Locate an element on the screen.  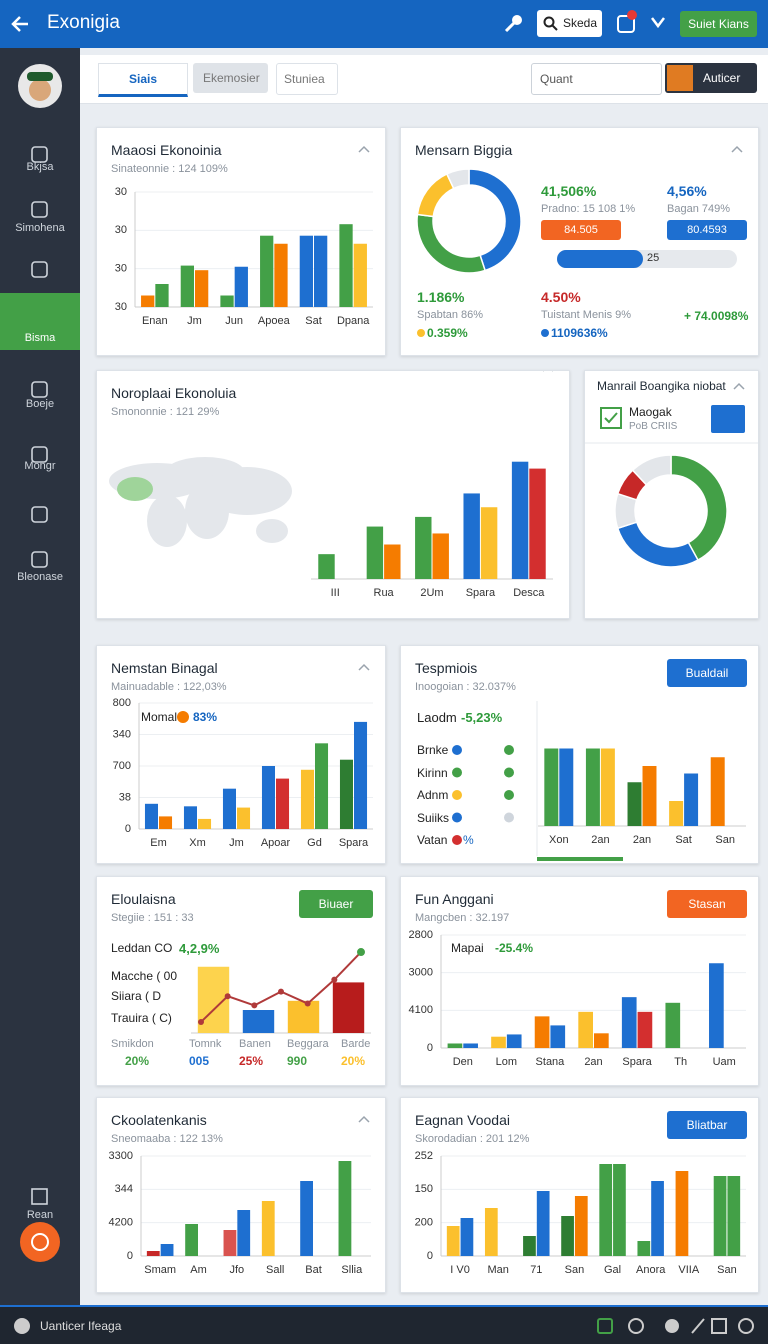
y-tick-label: 700 is located at coordinates (122, 766).